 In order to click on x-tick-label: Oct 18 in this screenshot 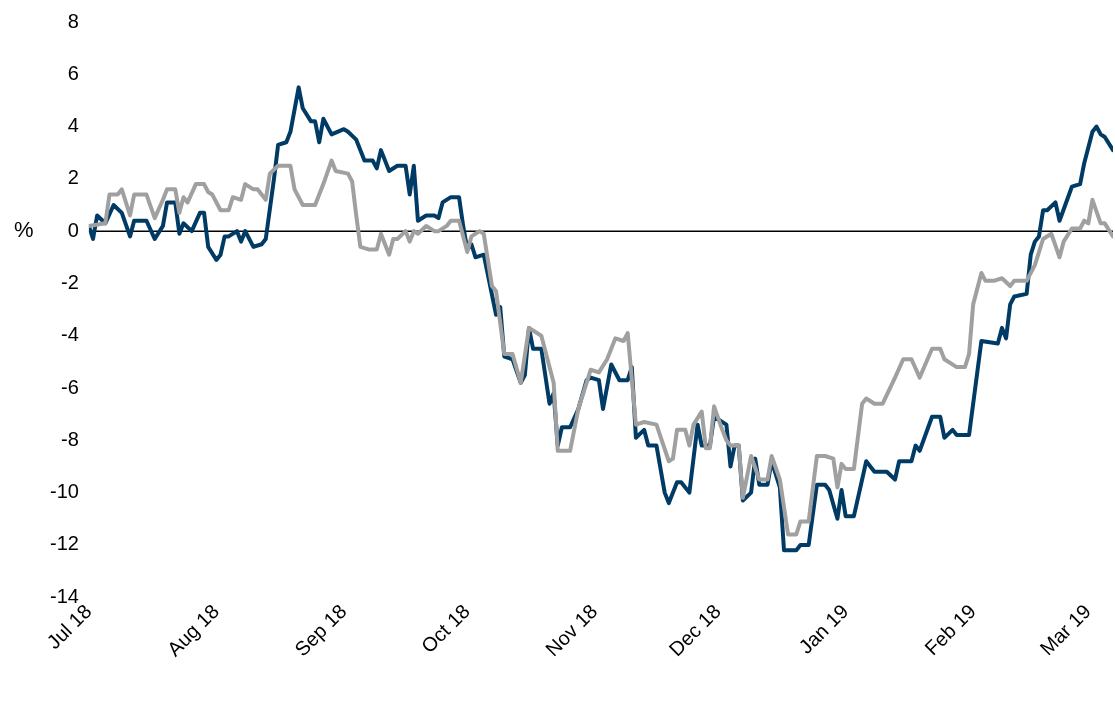, I will do `click(445, 628)`.